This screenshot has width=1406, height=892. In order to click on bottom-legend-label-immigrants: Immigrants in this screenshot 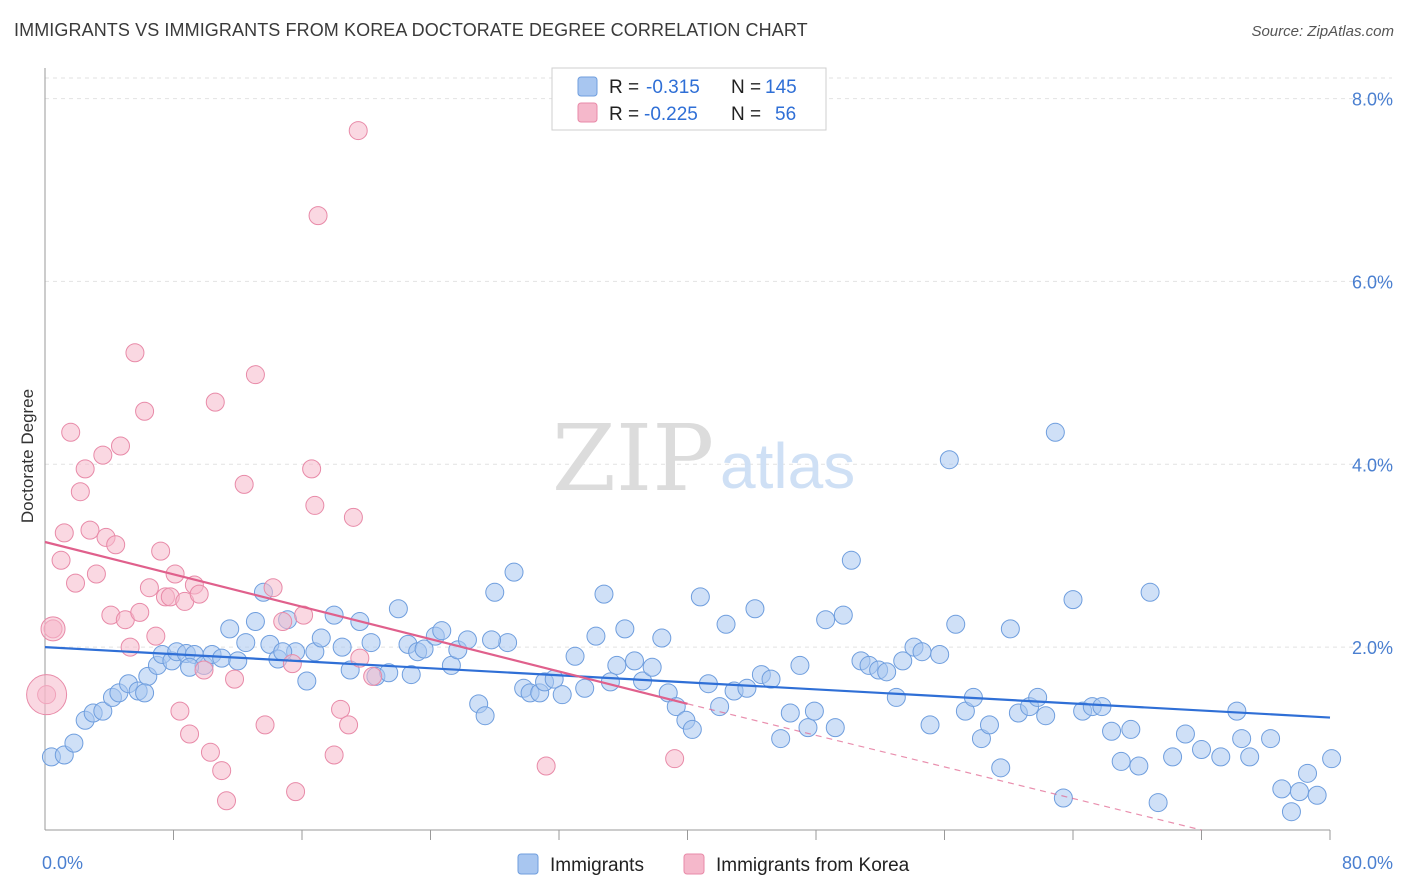, I will do `click(597, 865)`.